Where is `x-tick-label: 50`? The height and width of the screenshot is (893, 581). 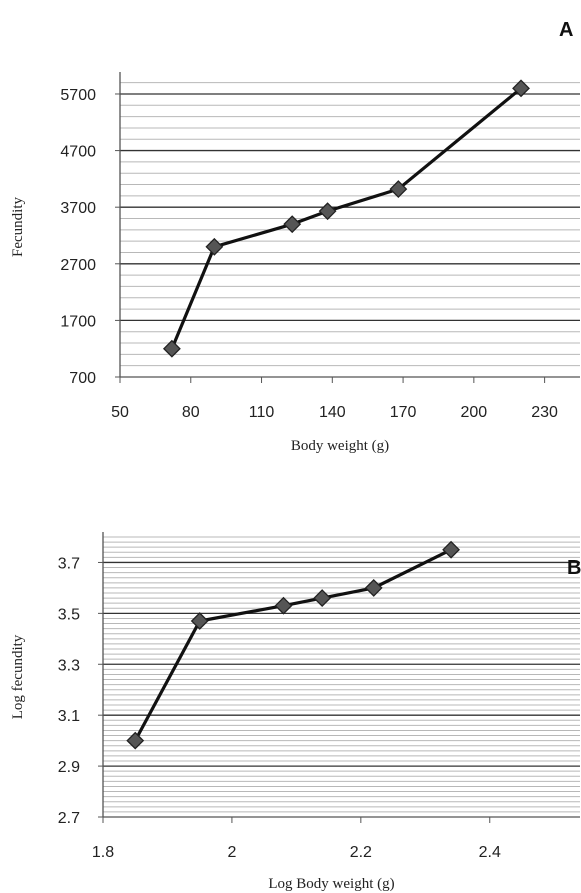
x-tick-label: 50 is located at coordinates (120, 412).